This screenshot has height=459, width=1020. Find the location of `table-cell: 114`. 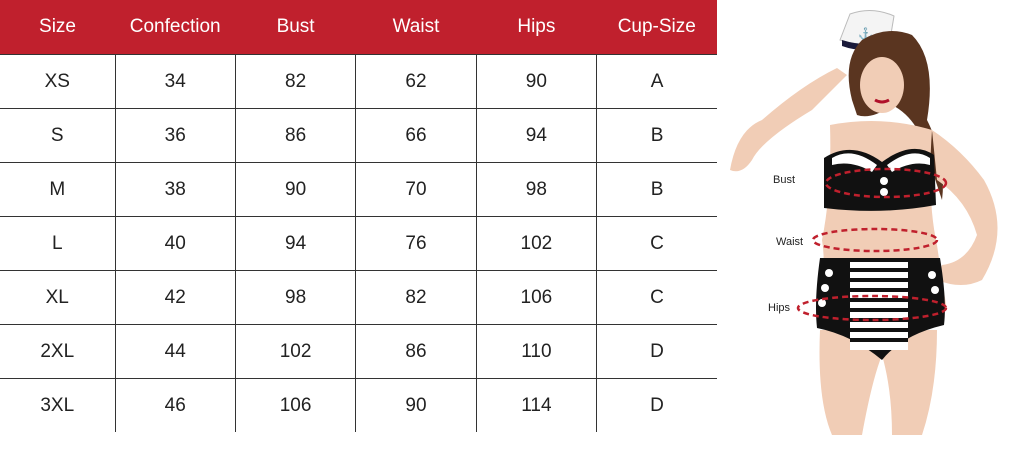

table-cell: 114 is located at coordinates (536, 405).